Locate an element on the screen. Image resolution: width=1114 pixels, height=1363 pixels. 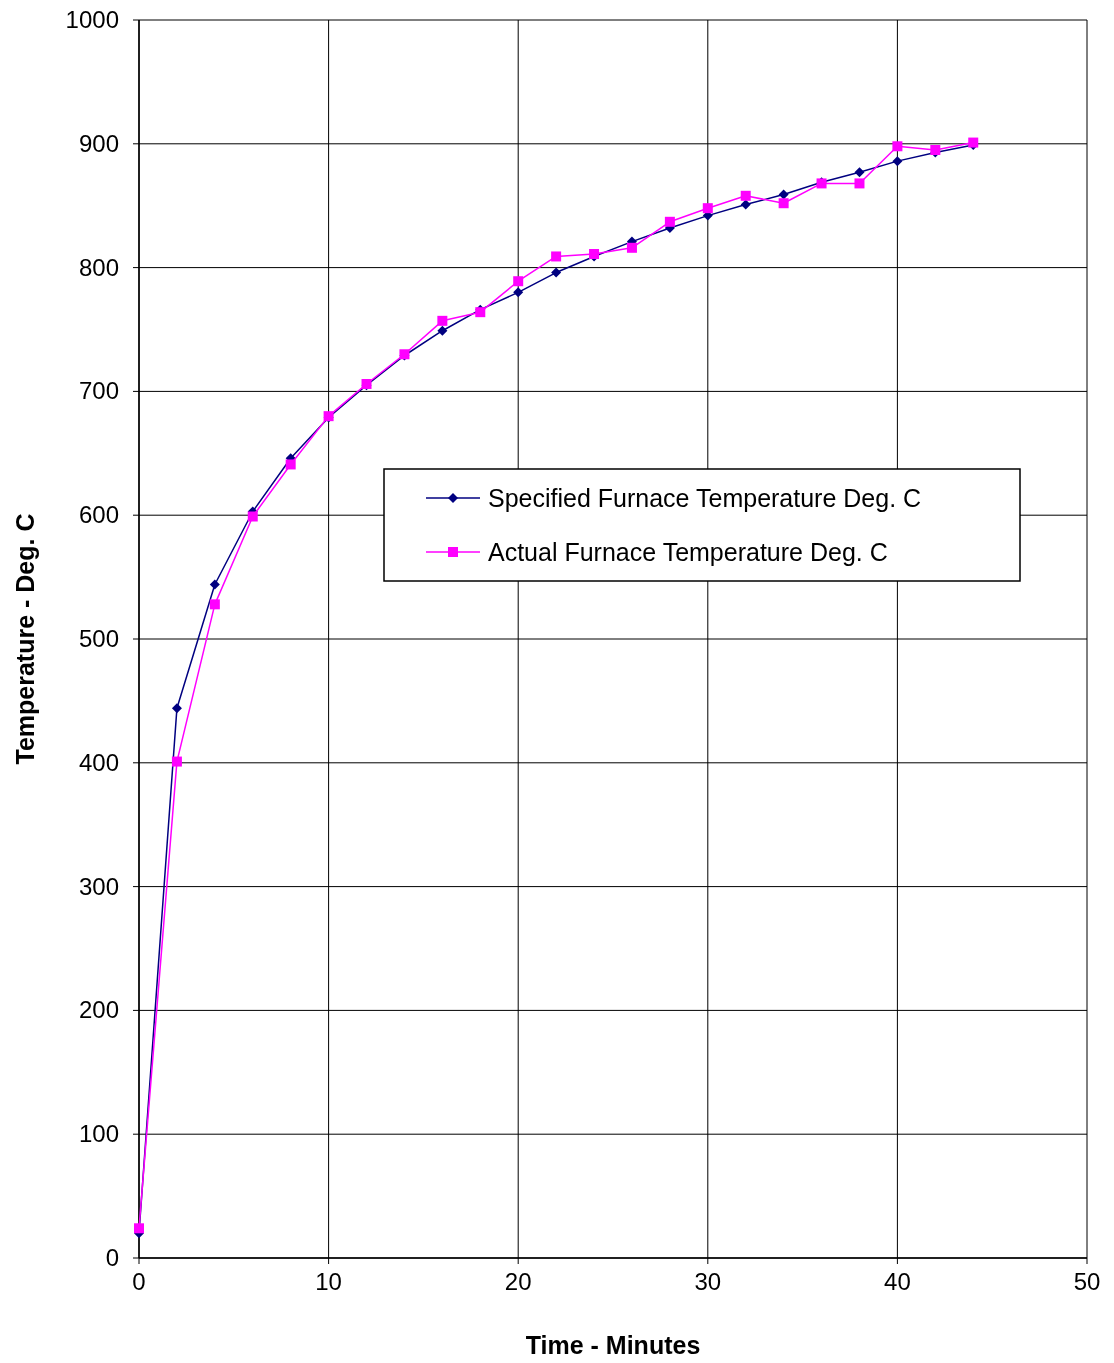
y-tick-label: 200 is located at coordinates (98, 1010).